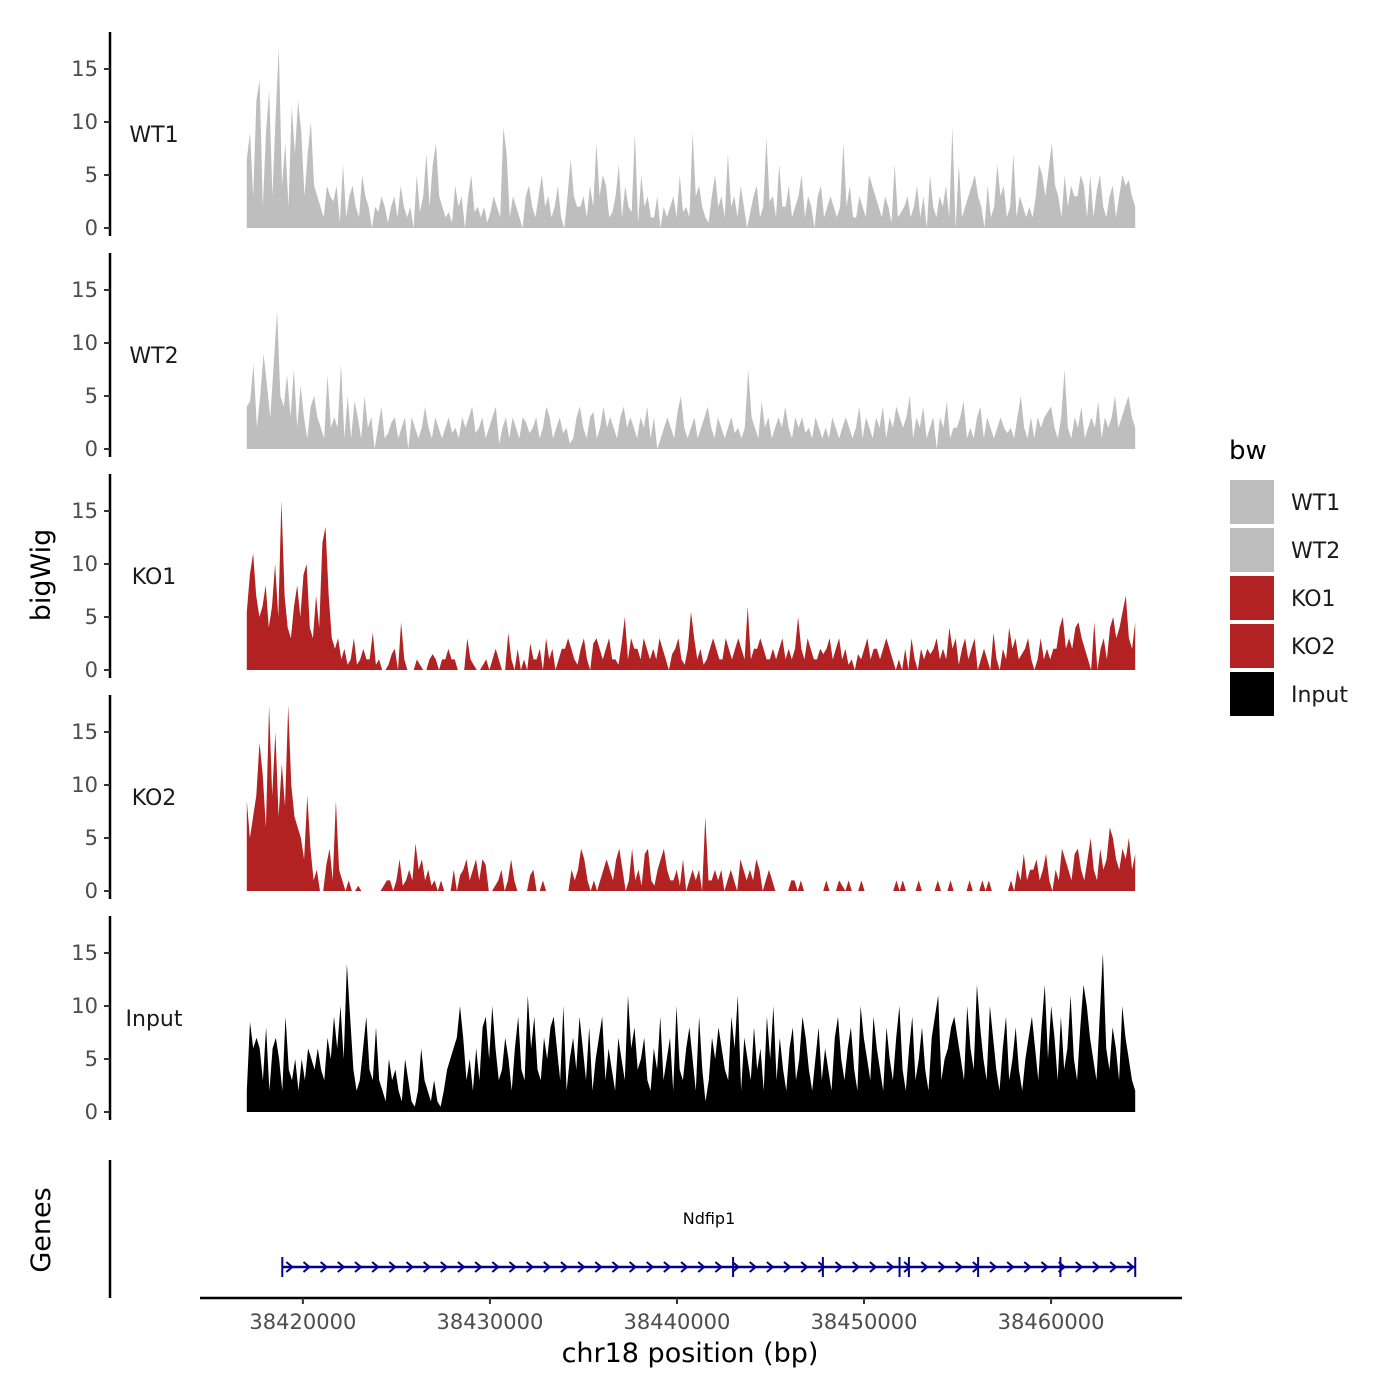 The image size is (1400, 1400). What do you see at coordinates (489, 1322) in the screenshot?
I see `x-tick-label: 38430000` at bounding box center [489, 1322].